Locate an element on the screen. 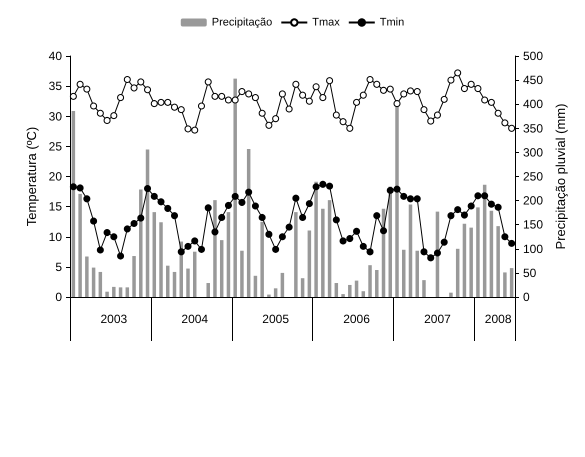 The height and width of the screenshot is (457, 585). legend-label: Precipitação is located at coordinates (242, 22).